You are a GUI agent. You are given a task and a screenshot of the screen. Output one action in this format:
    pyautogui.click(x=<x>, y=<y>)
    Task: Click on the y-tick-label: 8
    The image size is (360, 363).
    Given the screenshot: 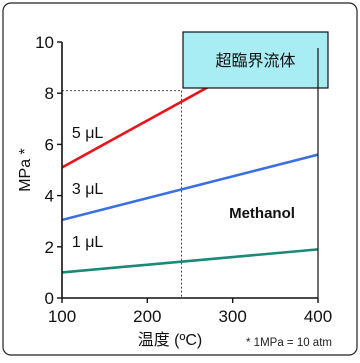 What is the action you would take?
    pyautogui.click(x=49, y=93)
    